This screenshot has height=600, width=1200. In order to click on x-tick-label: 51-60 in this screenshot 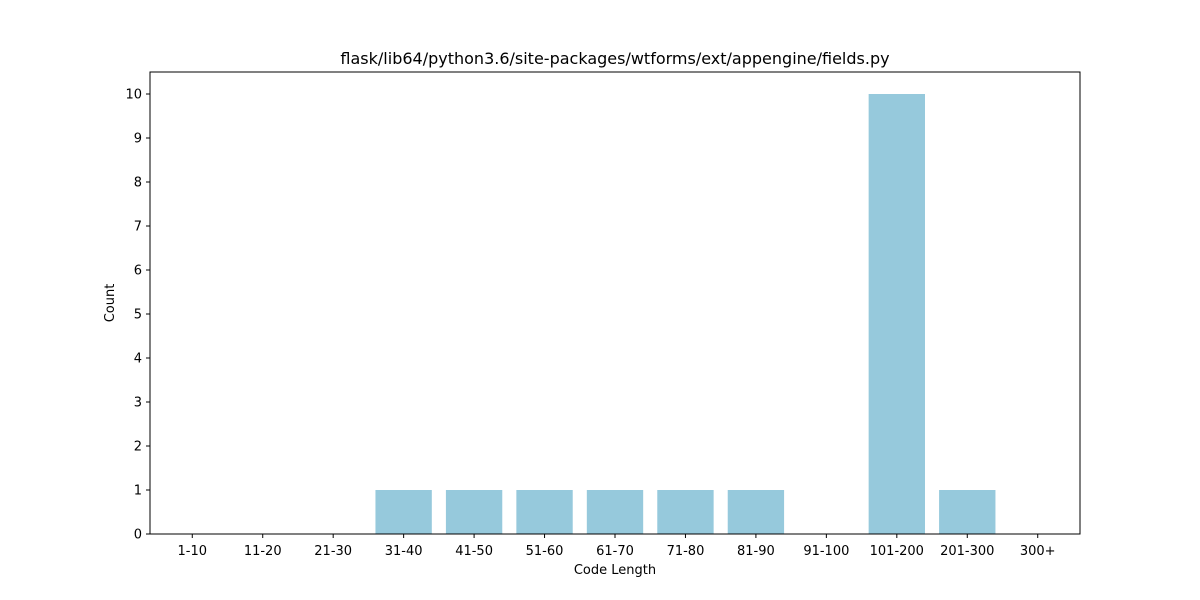, I will do `click(545, 551)`.